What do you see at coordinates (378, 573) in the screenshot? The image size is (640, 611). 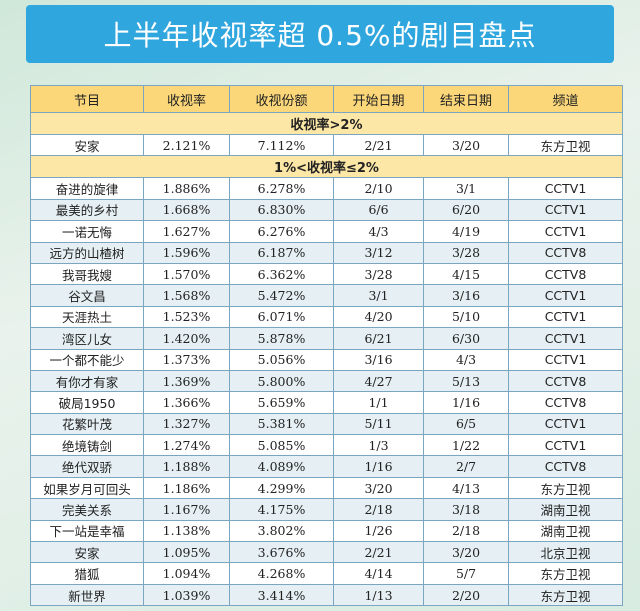 I see `cell-start-date: 4/14` at bounding box center [378, 573].